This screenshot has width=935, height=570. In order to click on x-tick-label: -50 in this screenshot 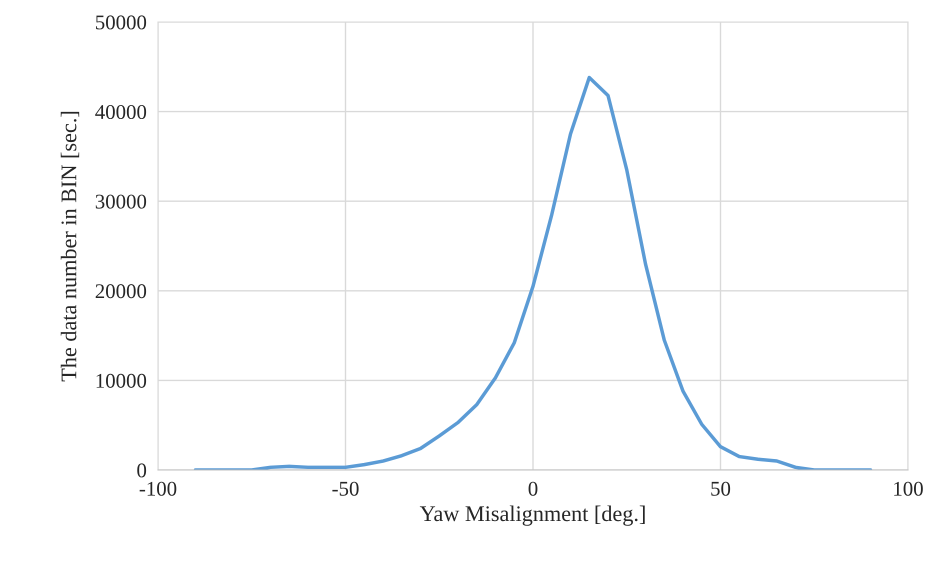, I will do `click(345, 489)`.